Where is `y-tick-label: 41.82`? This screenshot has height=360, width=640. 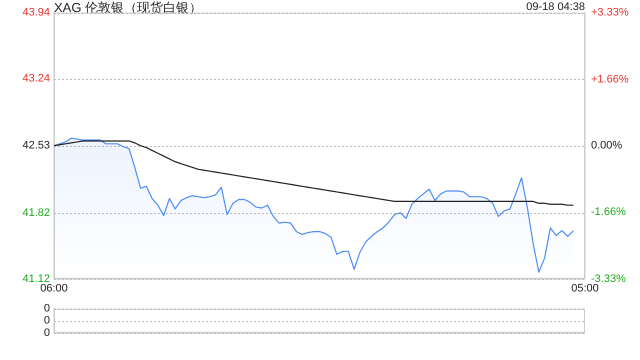 y-tick-label: 41.82 is located at coordinates (36, 212).